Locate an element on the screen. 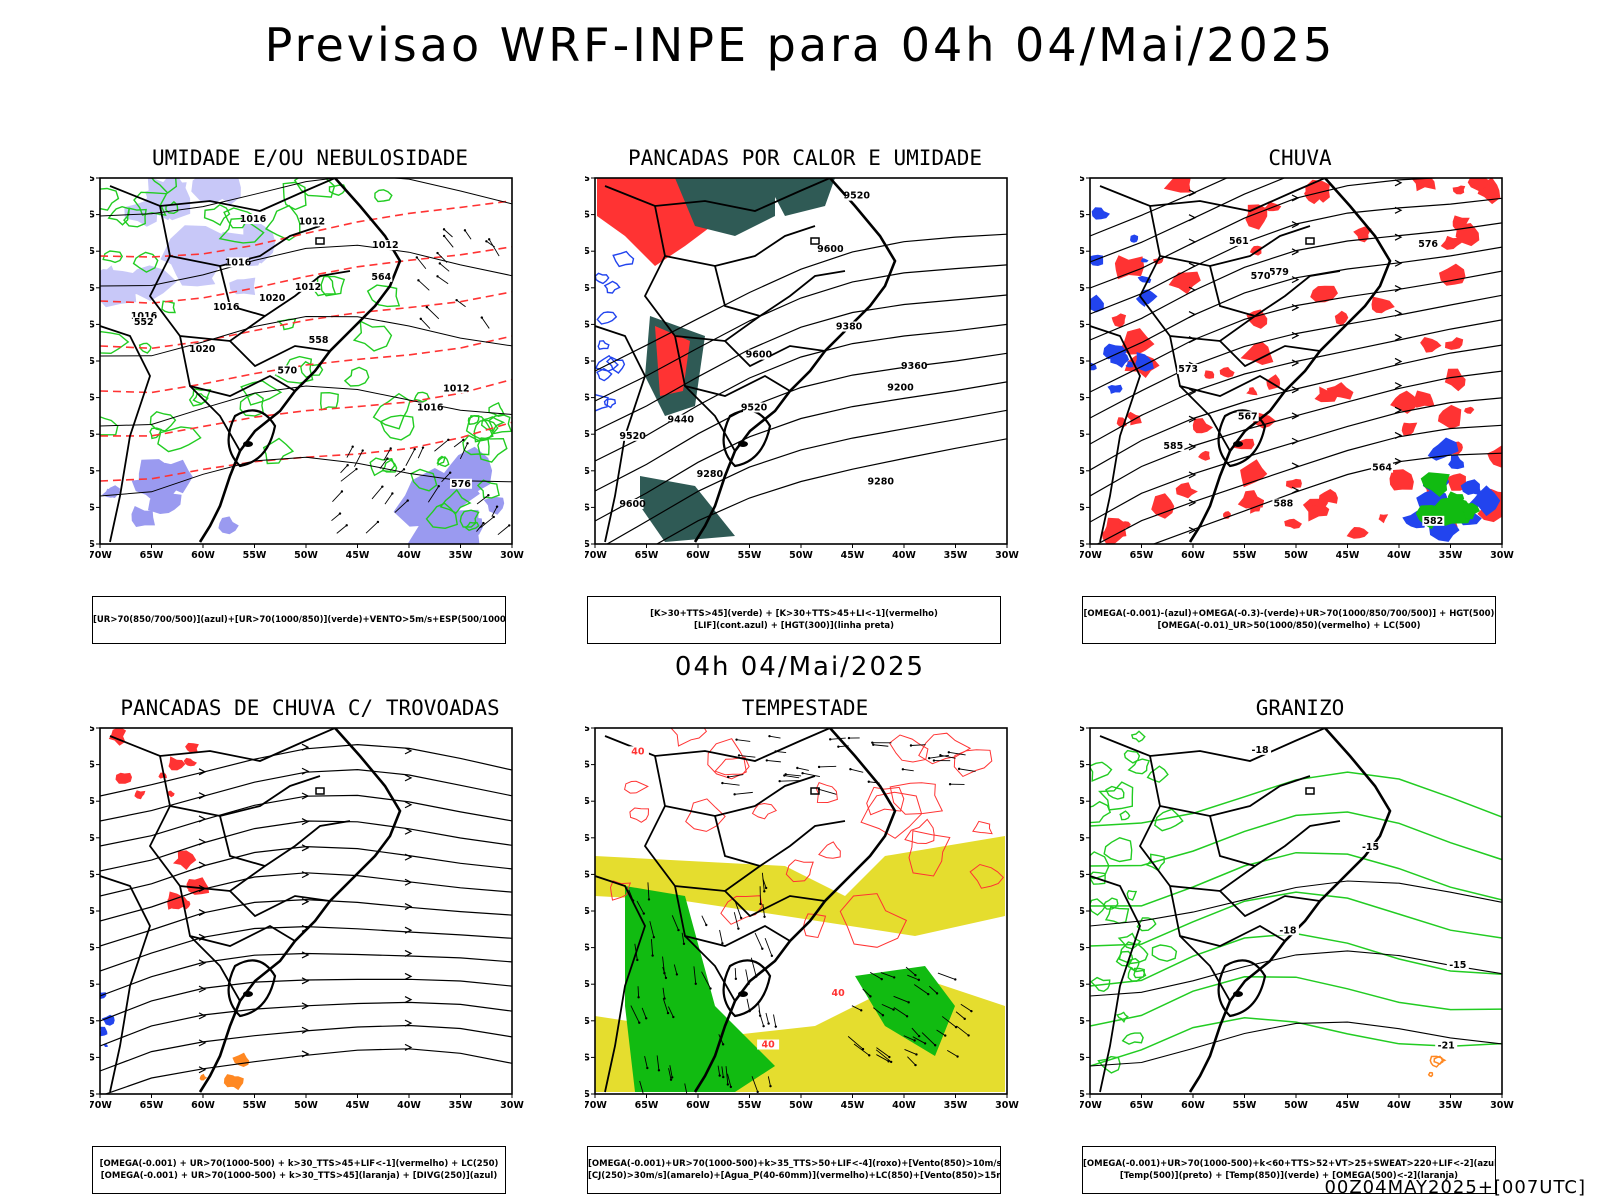  contour-label: 9380 is located at coordinates (849, 327).